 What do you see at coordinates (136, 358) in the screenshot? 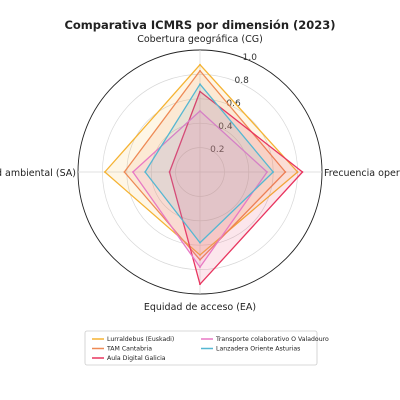
I see `legend-label: Aula Digital Galicia` at bounding box center [136, 358].